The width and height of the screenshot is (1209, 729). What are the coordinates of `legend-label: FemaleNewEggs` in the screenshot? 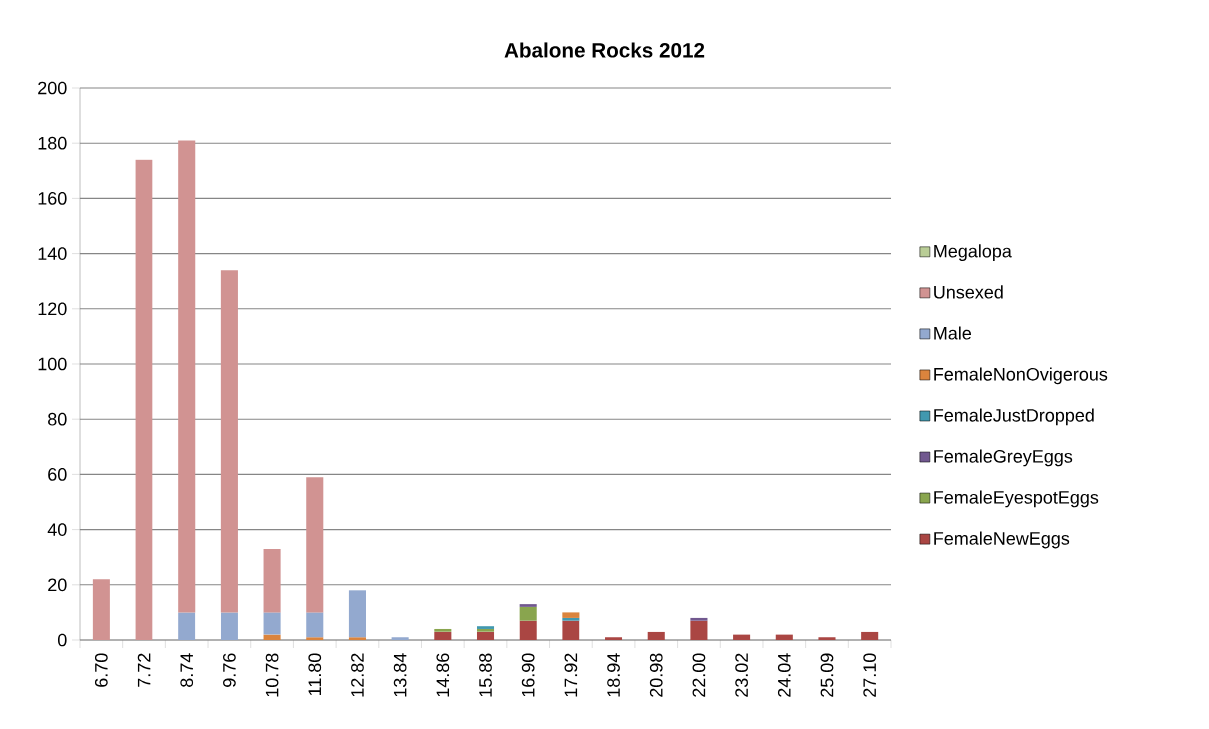 It's located at (1002, 540).